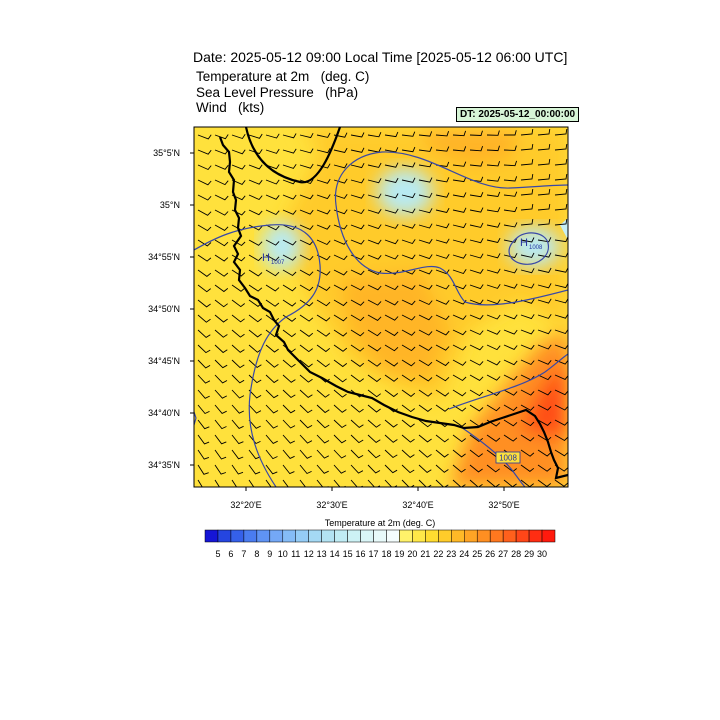  I want to click on lon-label: 32°40'E, so click(417, 505).